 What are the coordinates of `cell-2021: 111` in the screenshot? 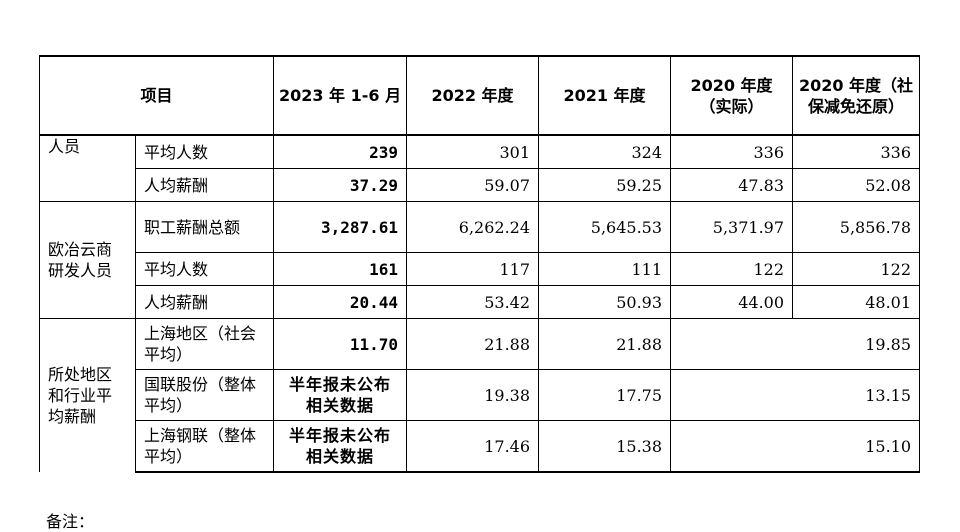 It's located at (605, 269).